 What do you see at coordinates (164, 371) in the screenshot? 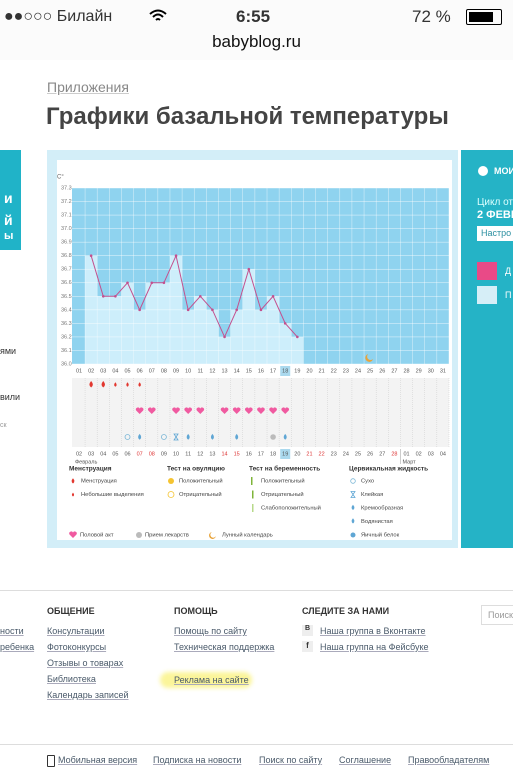
I see `day-label: 08` at bounding box center [164, 371].